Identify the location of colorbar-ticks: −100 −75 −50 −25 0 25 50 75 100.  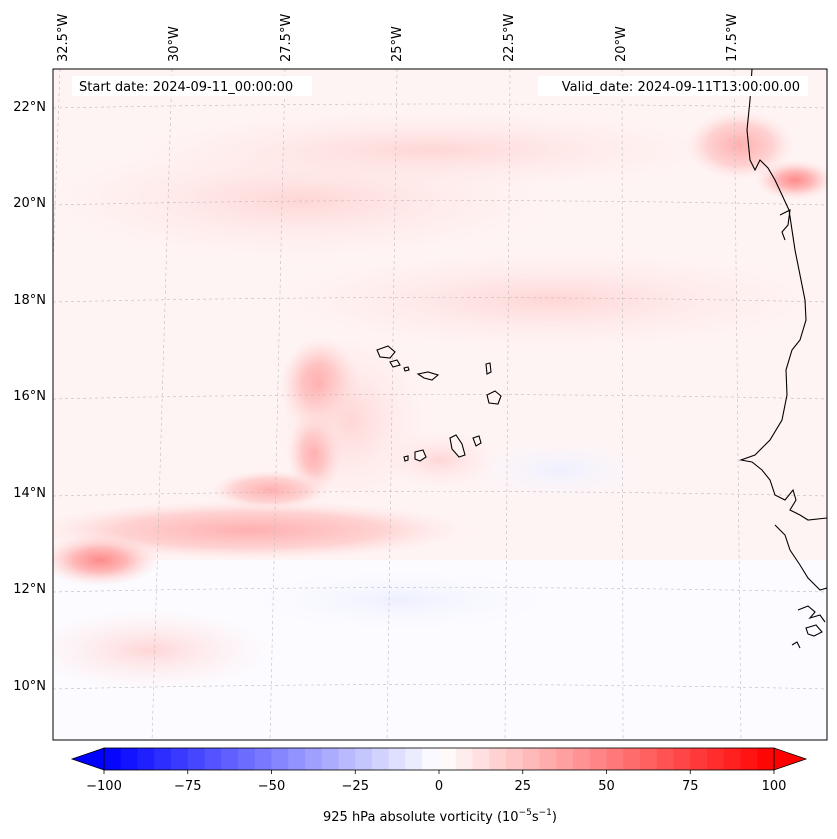
(436, 782).